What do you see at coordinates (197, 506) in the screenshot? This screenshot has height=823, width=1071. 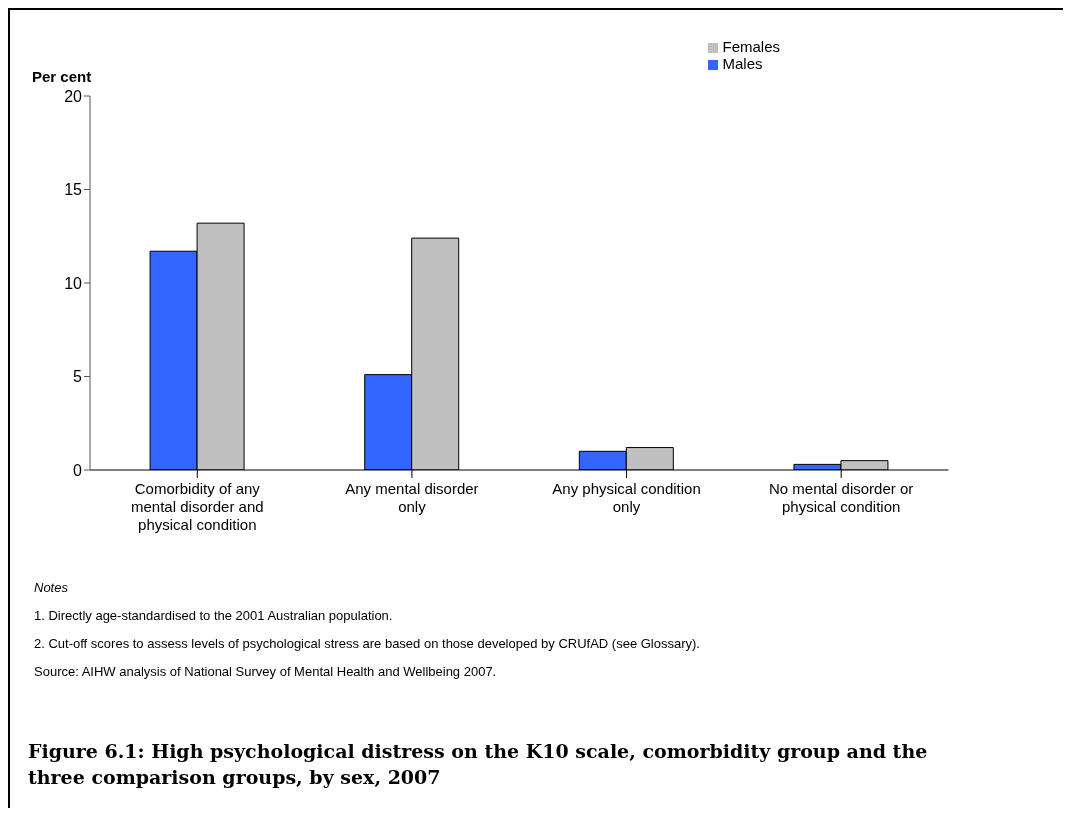 I see `x-tick-label: Comorbidity of any mental disorder and physical condition` at bounding box center [197, 506].